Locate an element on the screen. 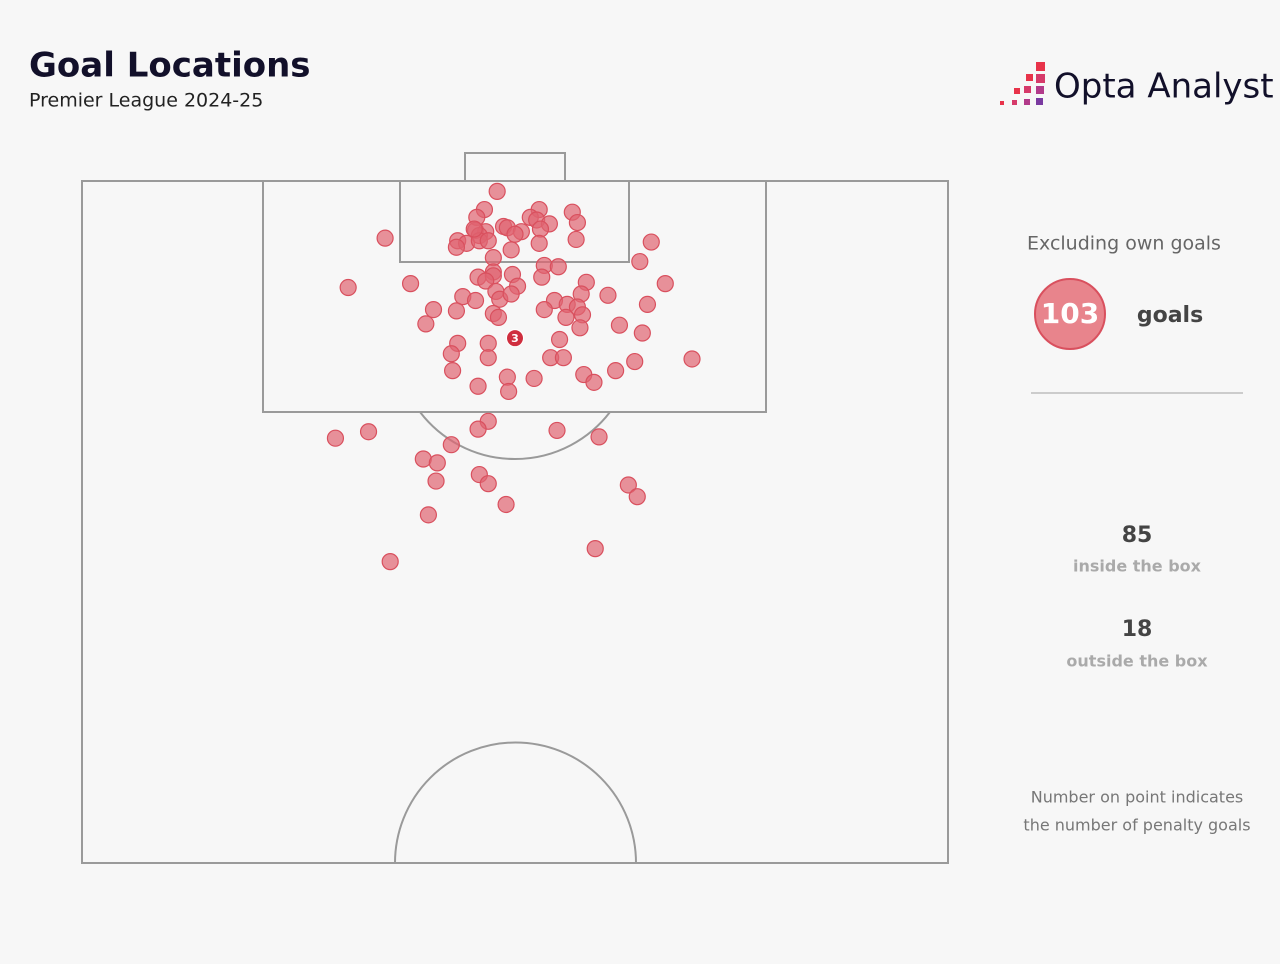  inside-value: 85 is located at coordinates (1137, 535).